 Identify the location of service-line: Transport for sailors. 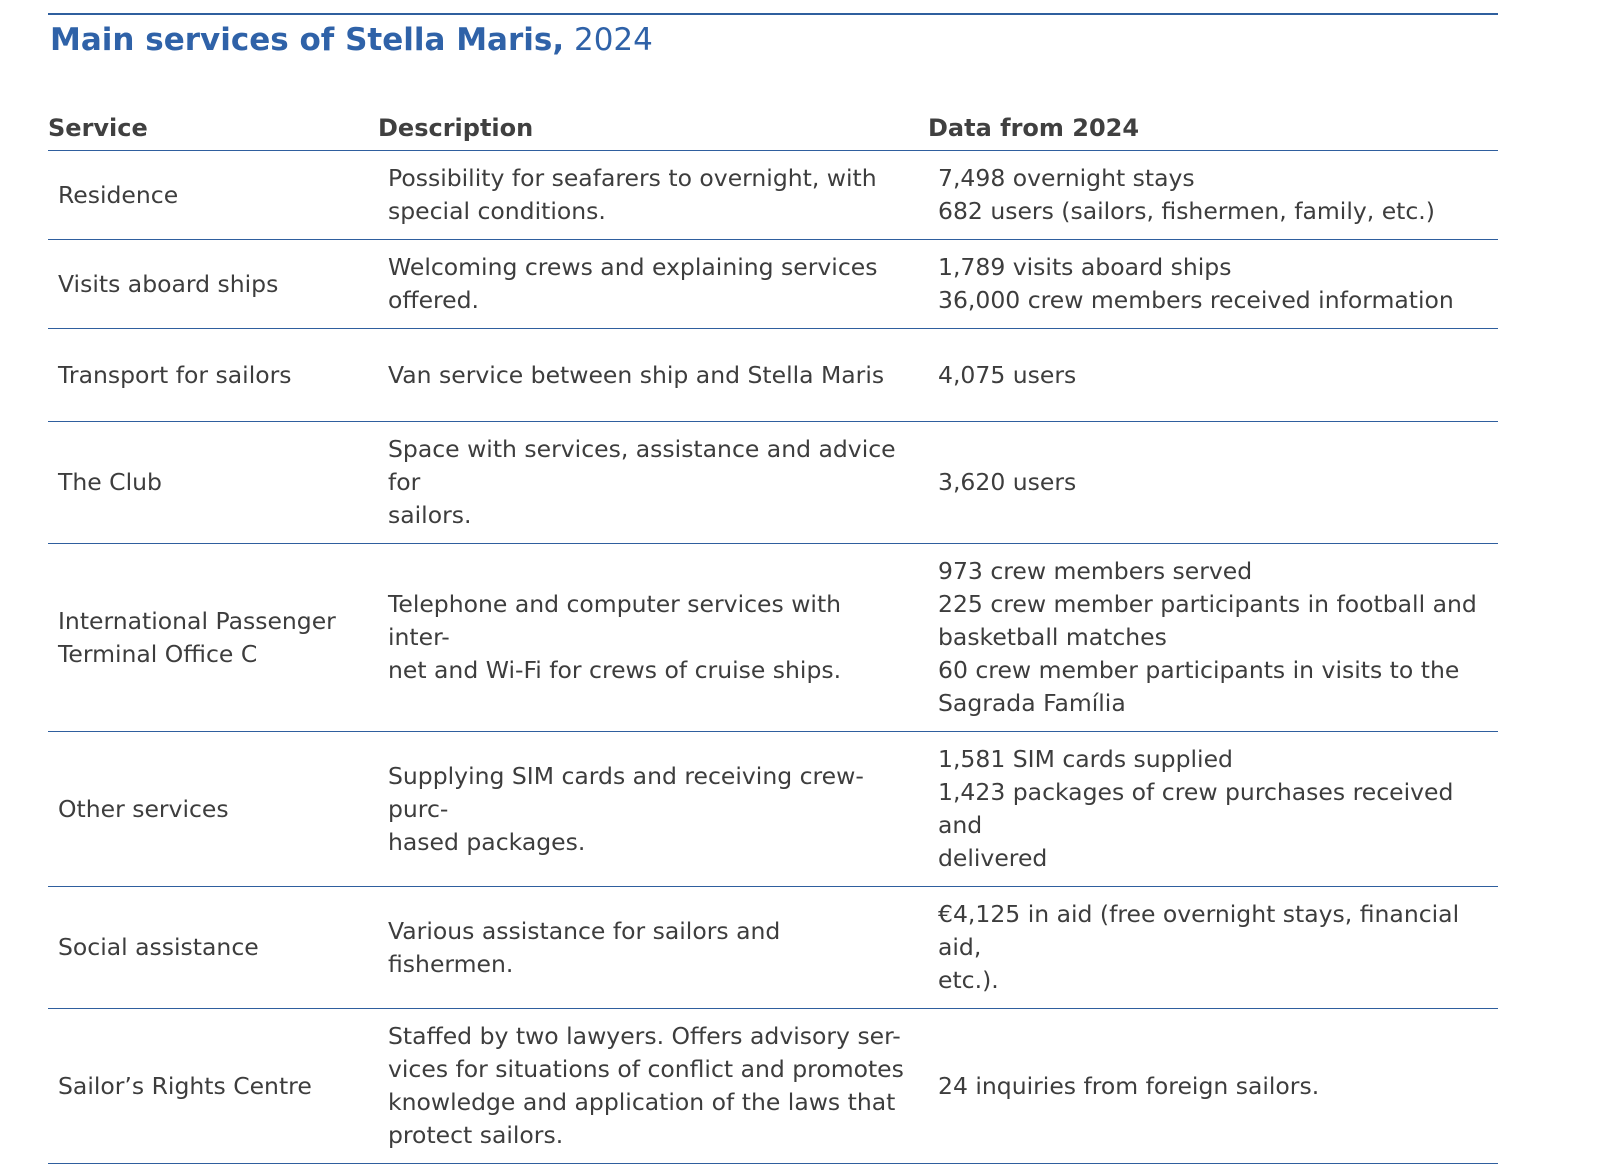
(175, 374).